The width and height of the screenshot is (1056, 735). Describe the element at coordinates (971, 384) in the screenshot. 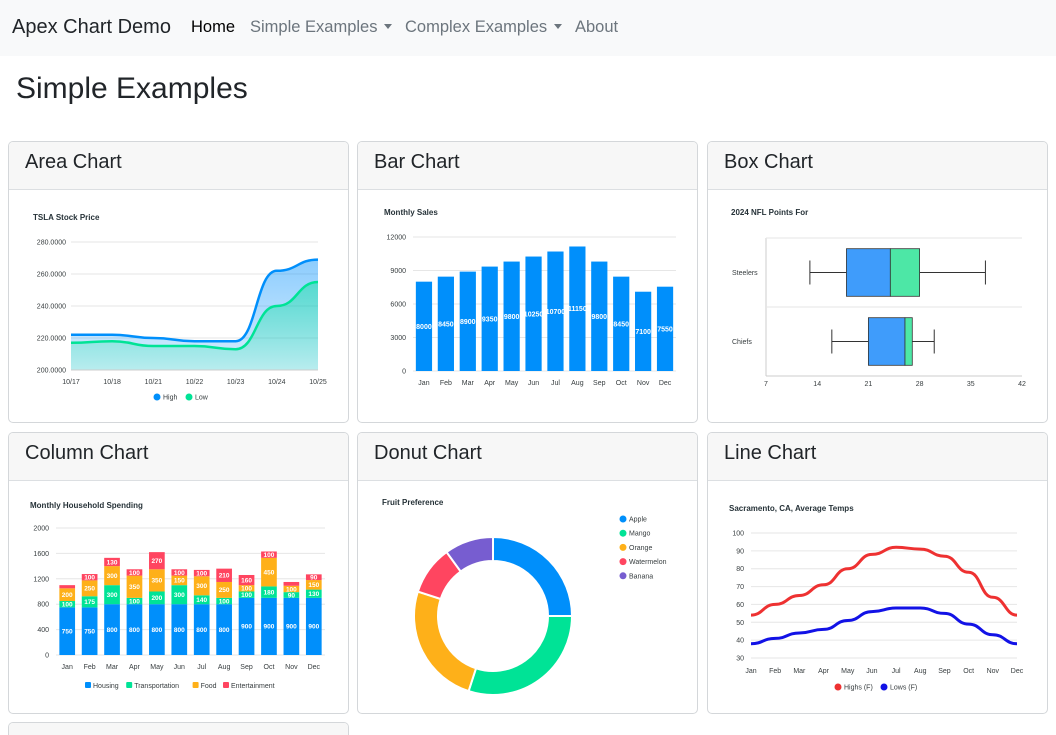

I see `x-tick-label: 35` at that location.